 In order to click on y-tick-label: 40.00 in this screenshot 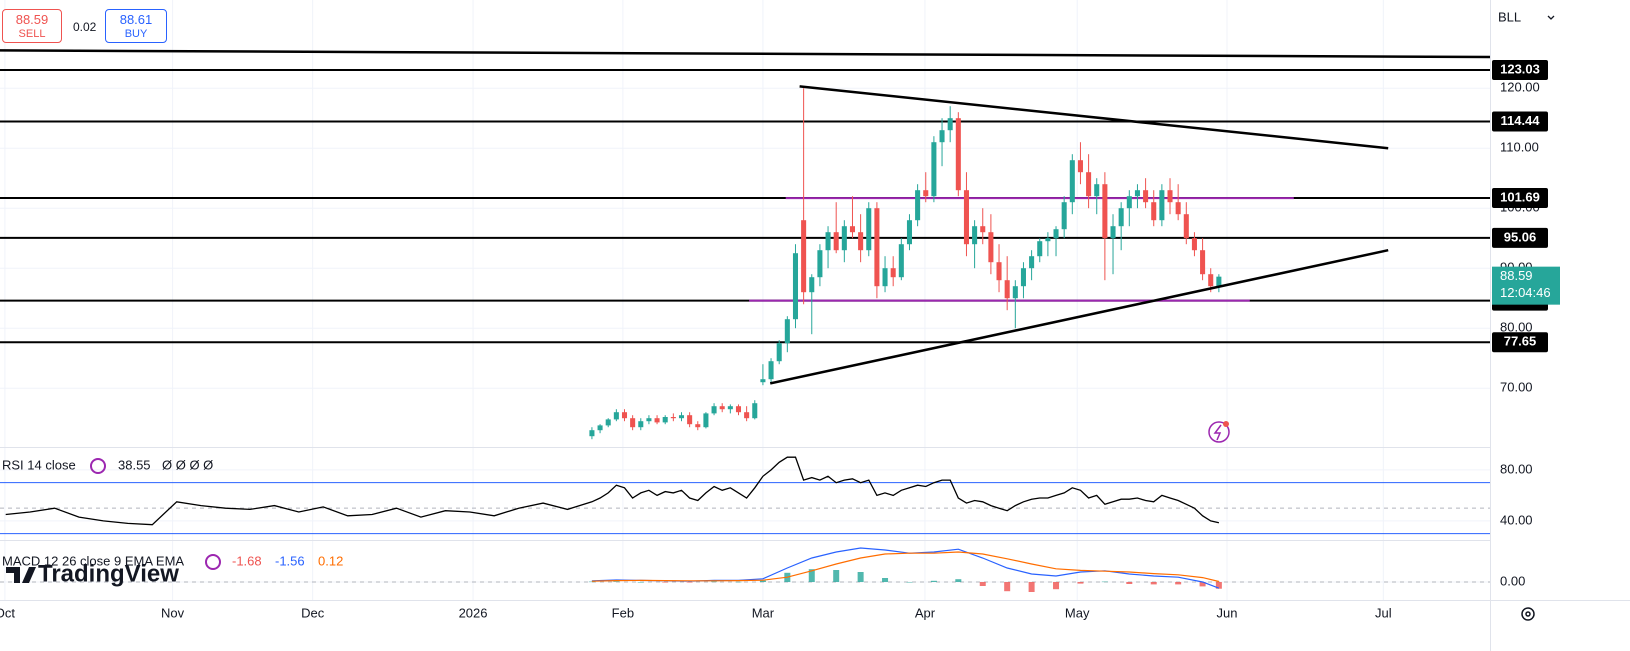, I will do `click(1516, 519)`.